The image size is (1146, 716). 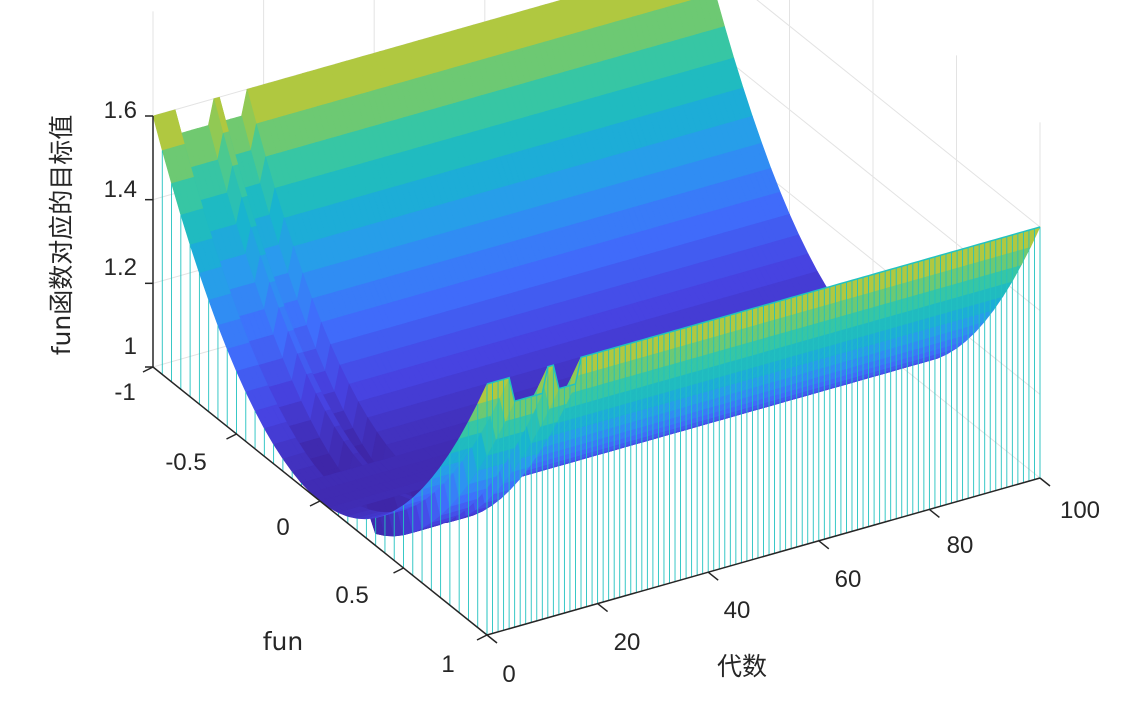 I want to click on x-axis-label: 代数, so click(x=742, y=666).